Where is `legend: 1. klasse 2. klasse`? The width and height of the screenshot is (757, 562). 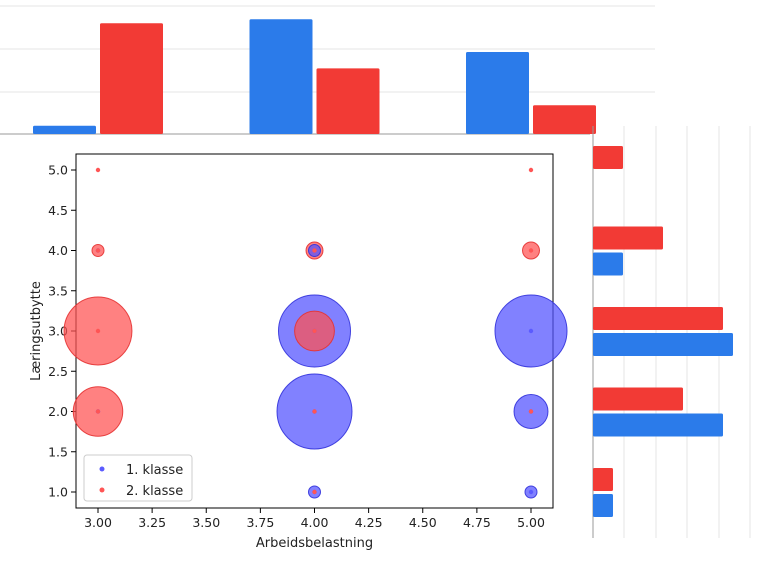 legend: 1. klasse 2. klasse is located at coordinates (138, 478).